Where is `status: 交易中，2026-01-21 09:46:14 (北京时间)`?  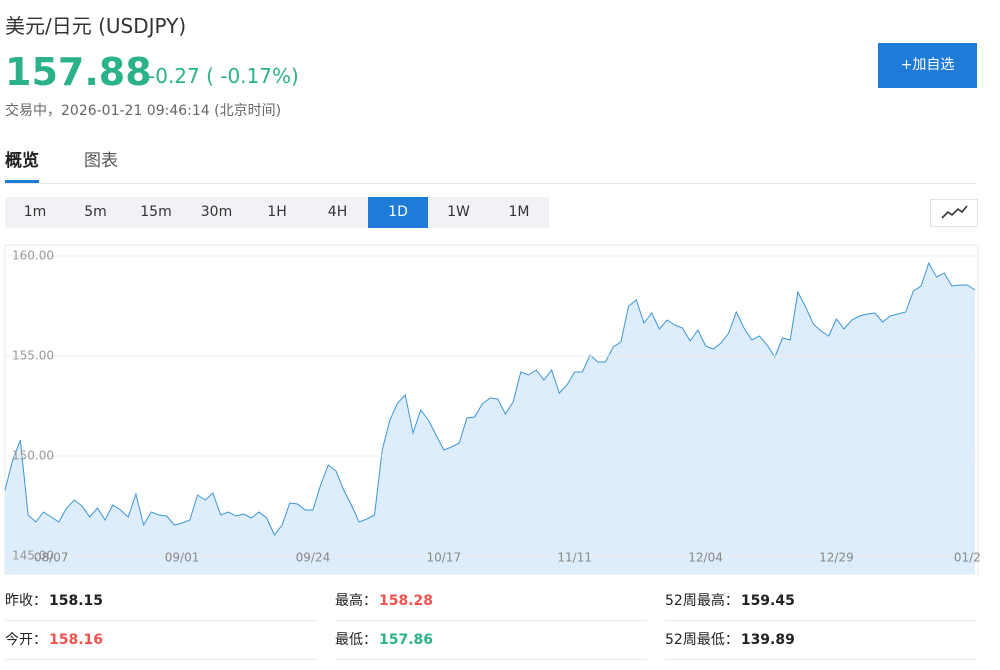 status: 交易中，2026-01-21 09:46:14 (北京时间) is located at coordinates (143, 111).